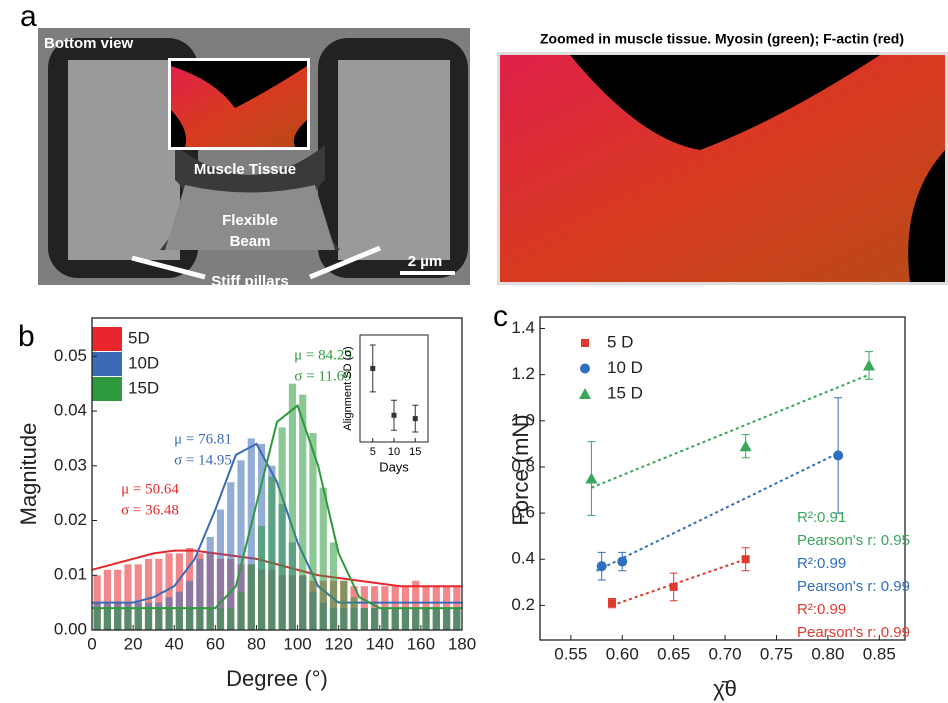  Describe the element at coordinates (523, 465) in the screenshot. I see `y-tick-label: 0.8` at that location.